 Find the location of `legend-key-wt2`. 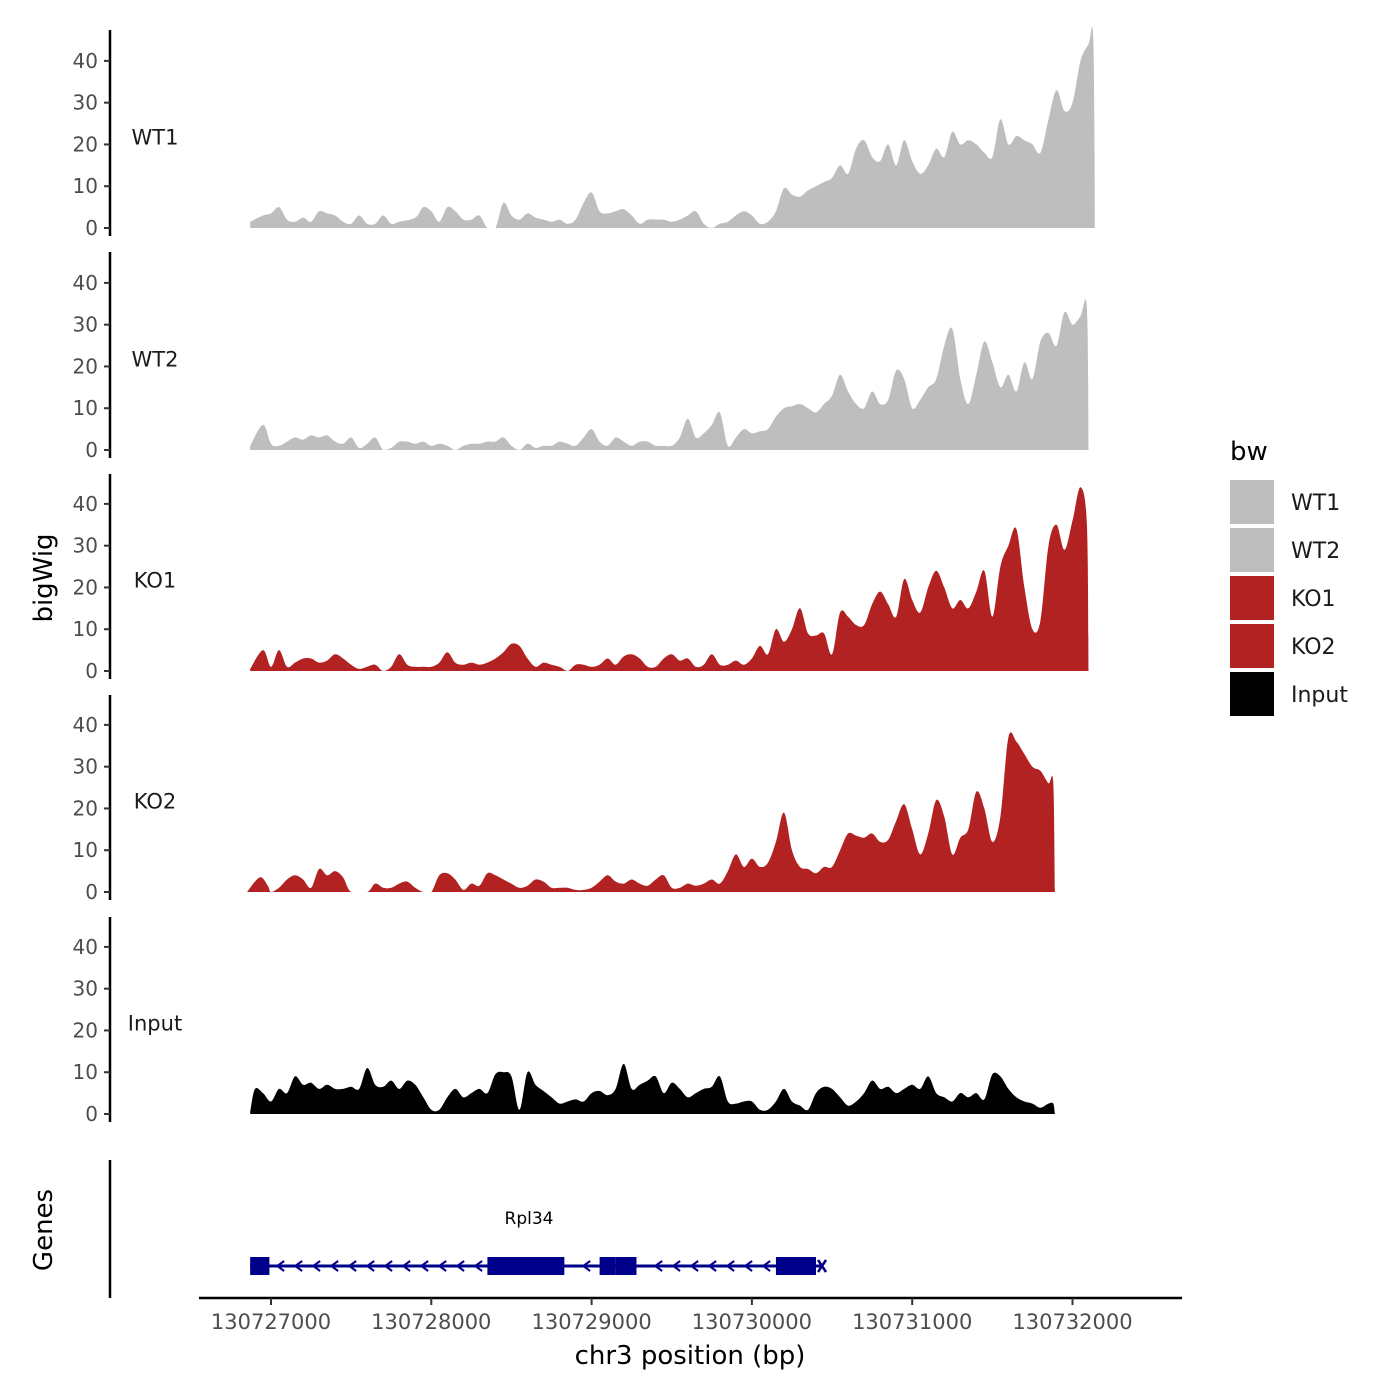

legend-key-wt2 is located at coordinates (1252, 550).